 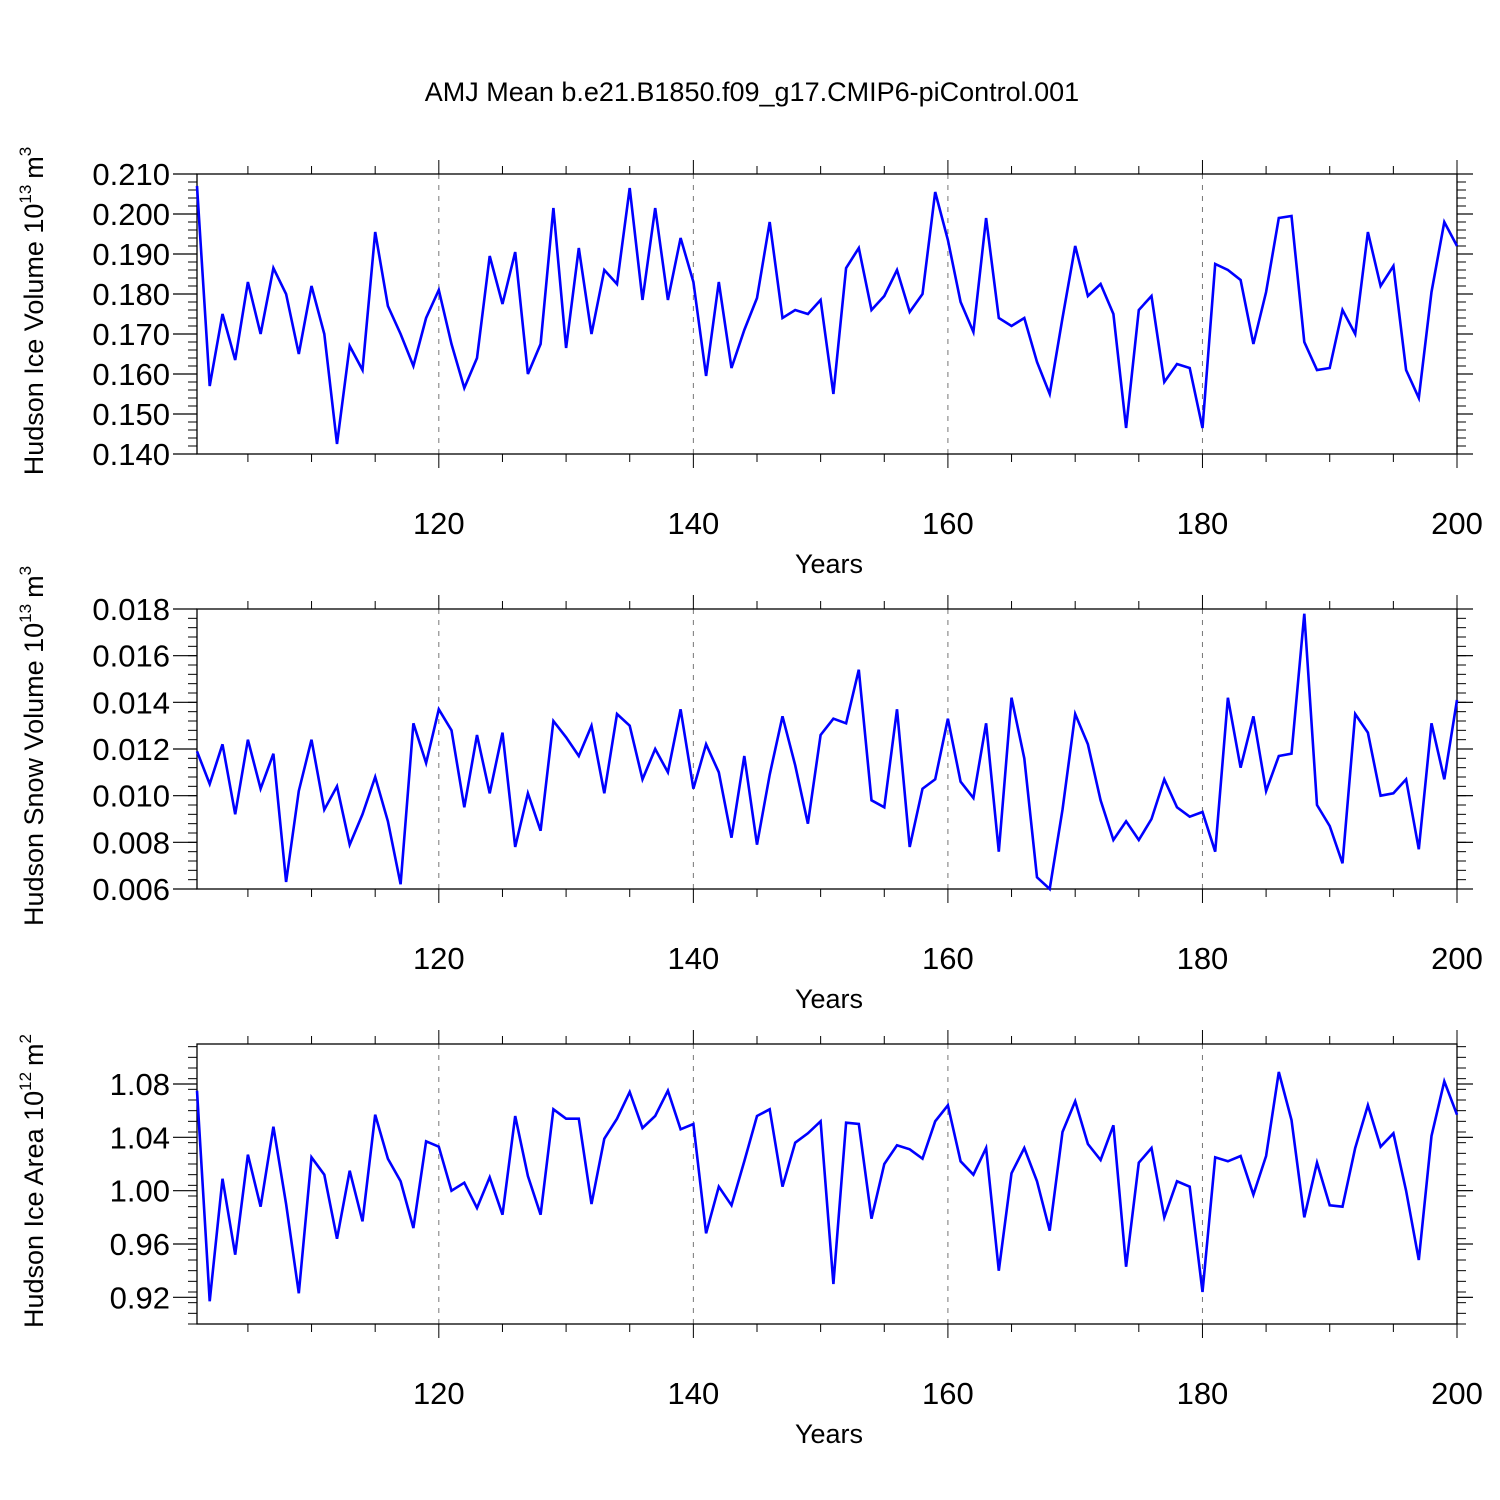 I want to click on y-tick-label-0-018: 0.018, so click(x=131, y=609).